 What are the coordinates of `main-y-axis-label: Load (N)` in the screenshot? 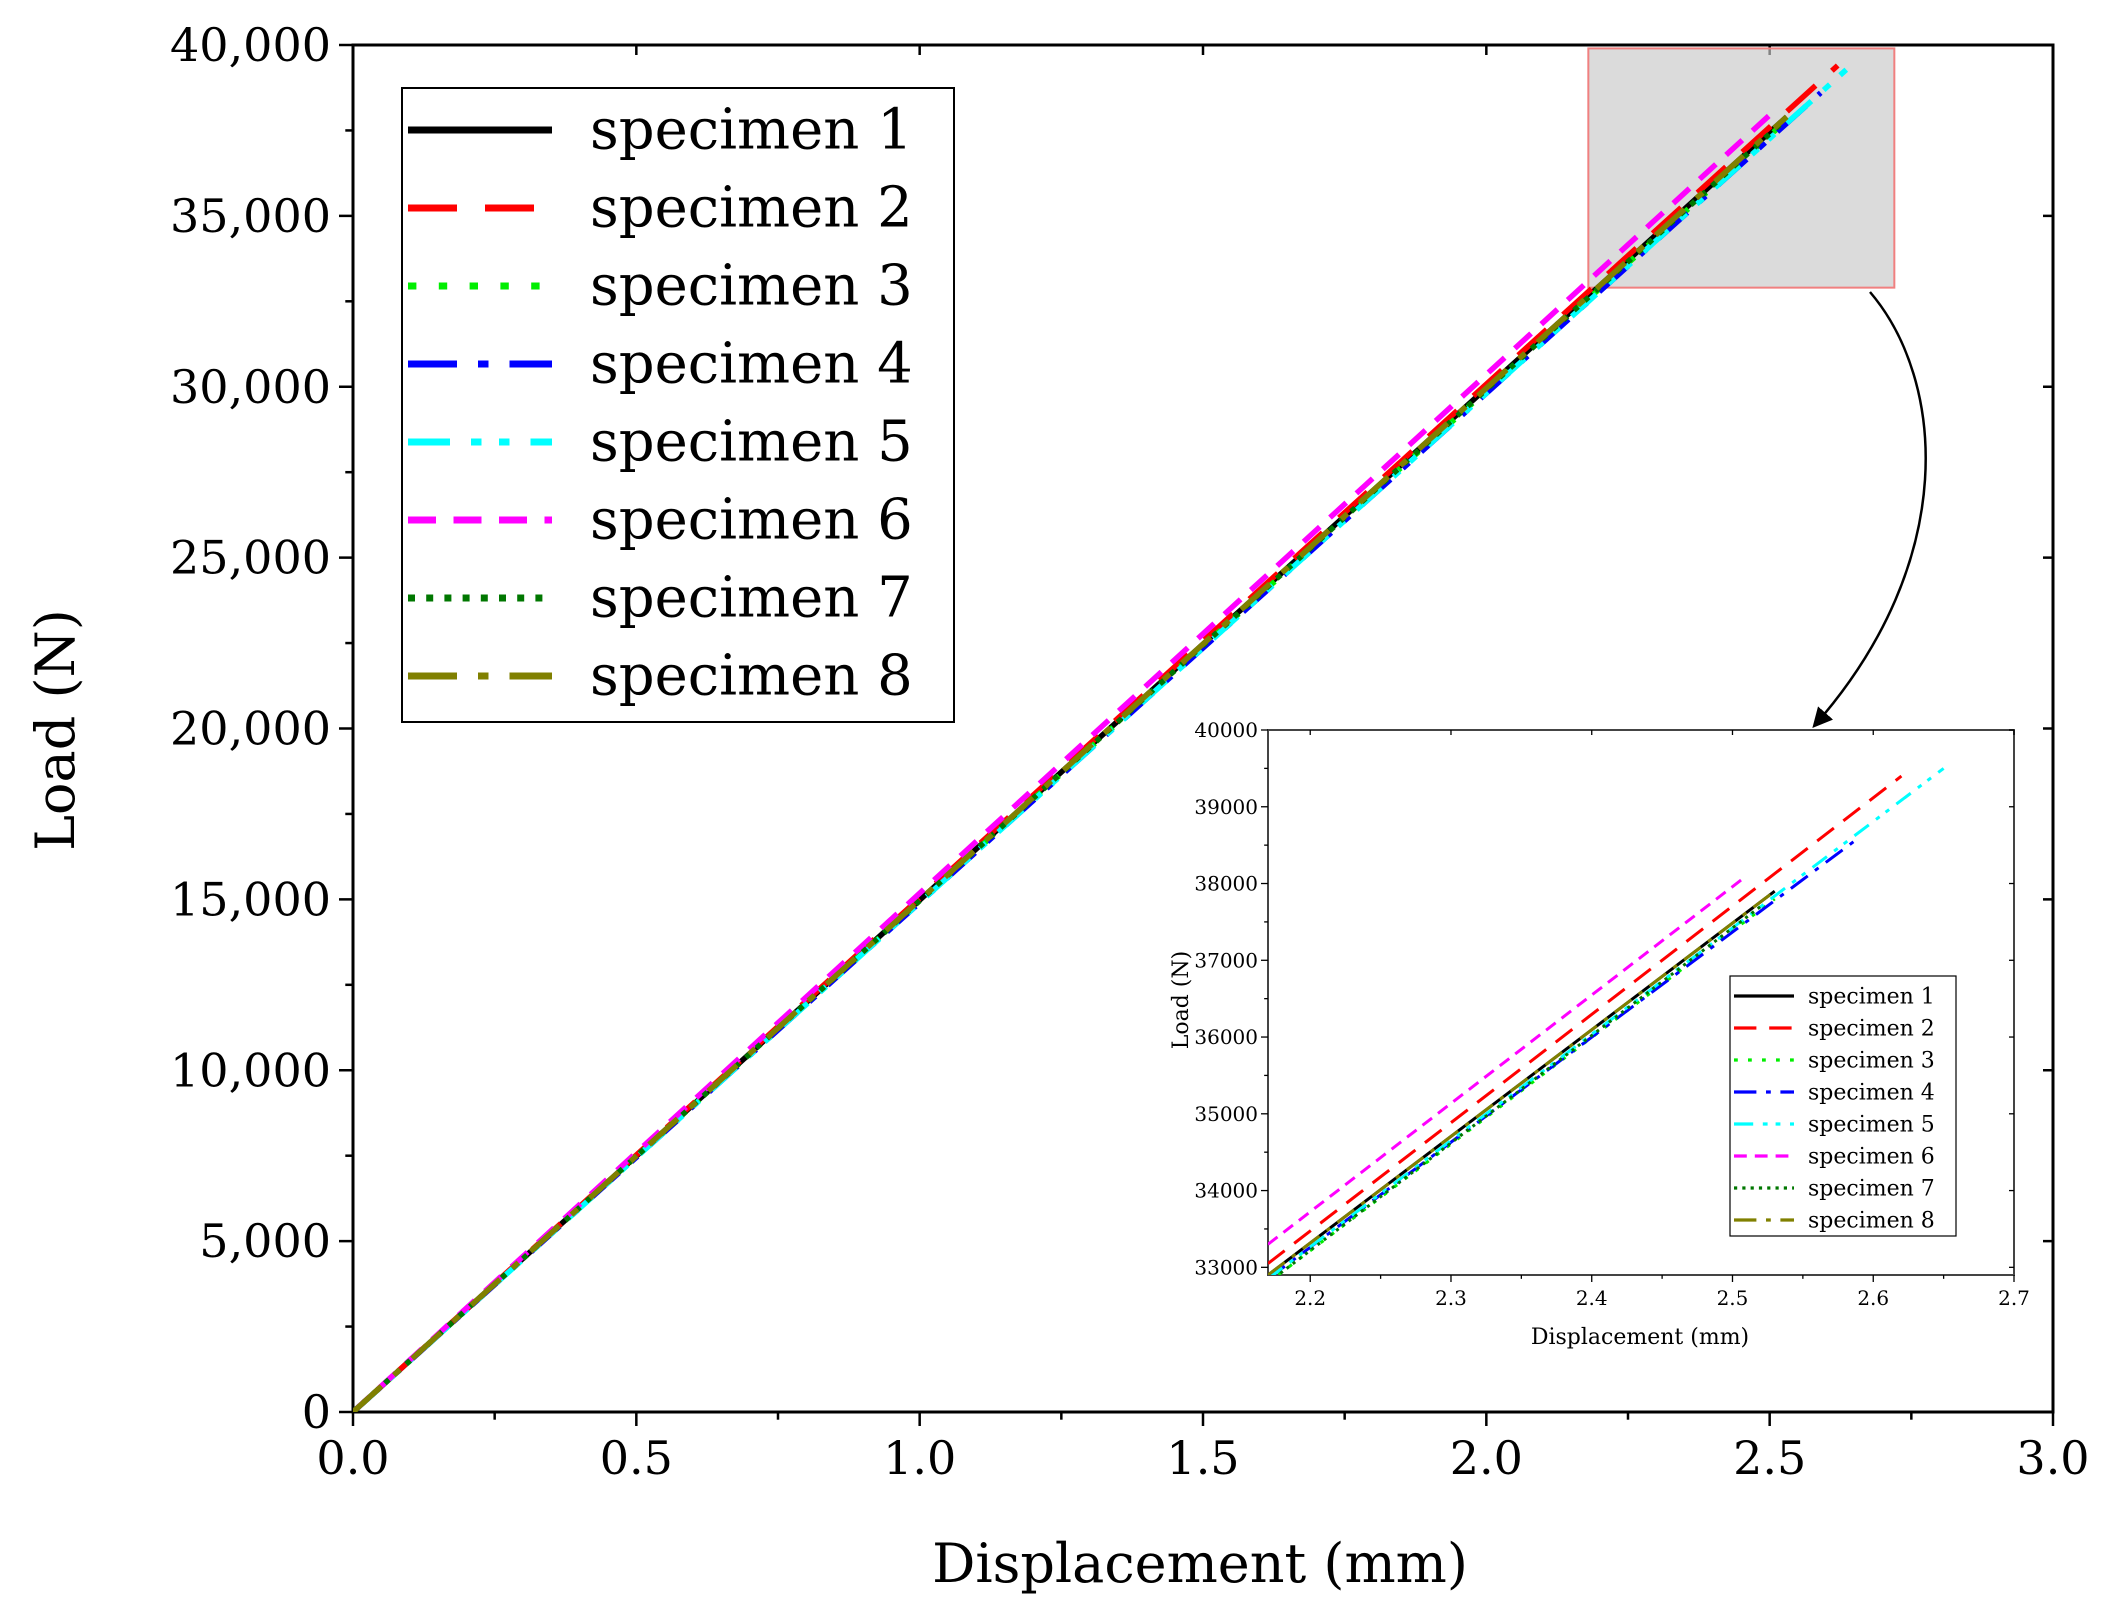 It's located at (55, 730).